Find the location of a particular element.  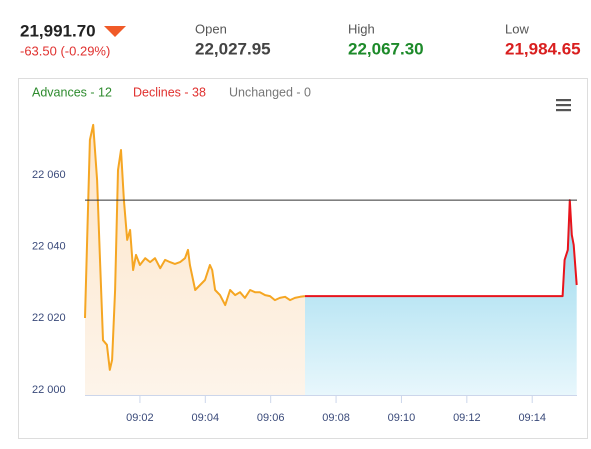

y-tick-label: 22 060 is located at coordinates (49, 175).